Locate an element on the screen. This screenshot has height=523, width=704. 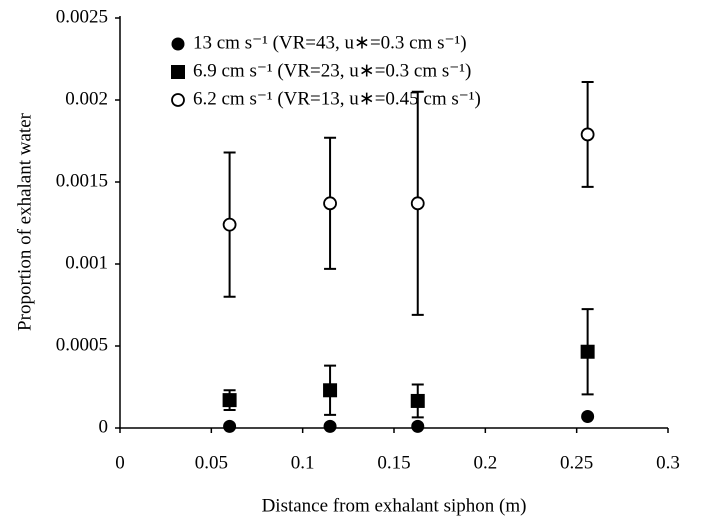
legend-label: 6.9 cm s⁻¹ (VR=23, u∗=0.3 cm s⁻¹) is located at coordinates (332, 70).